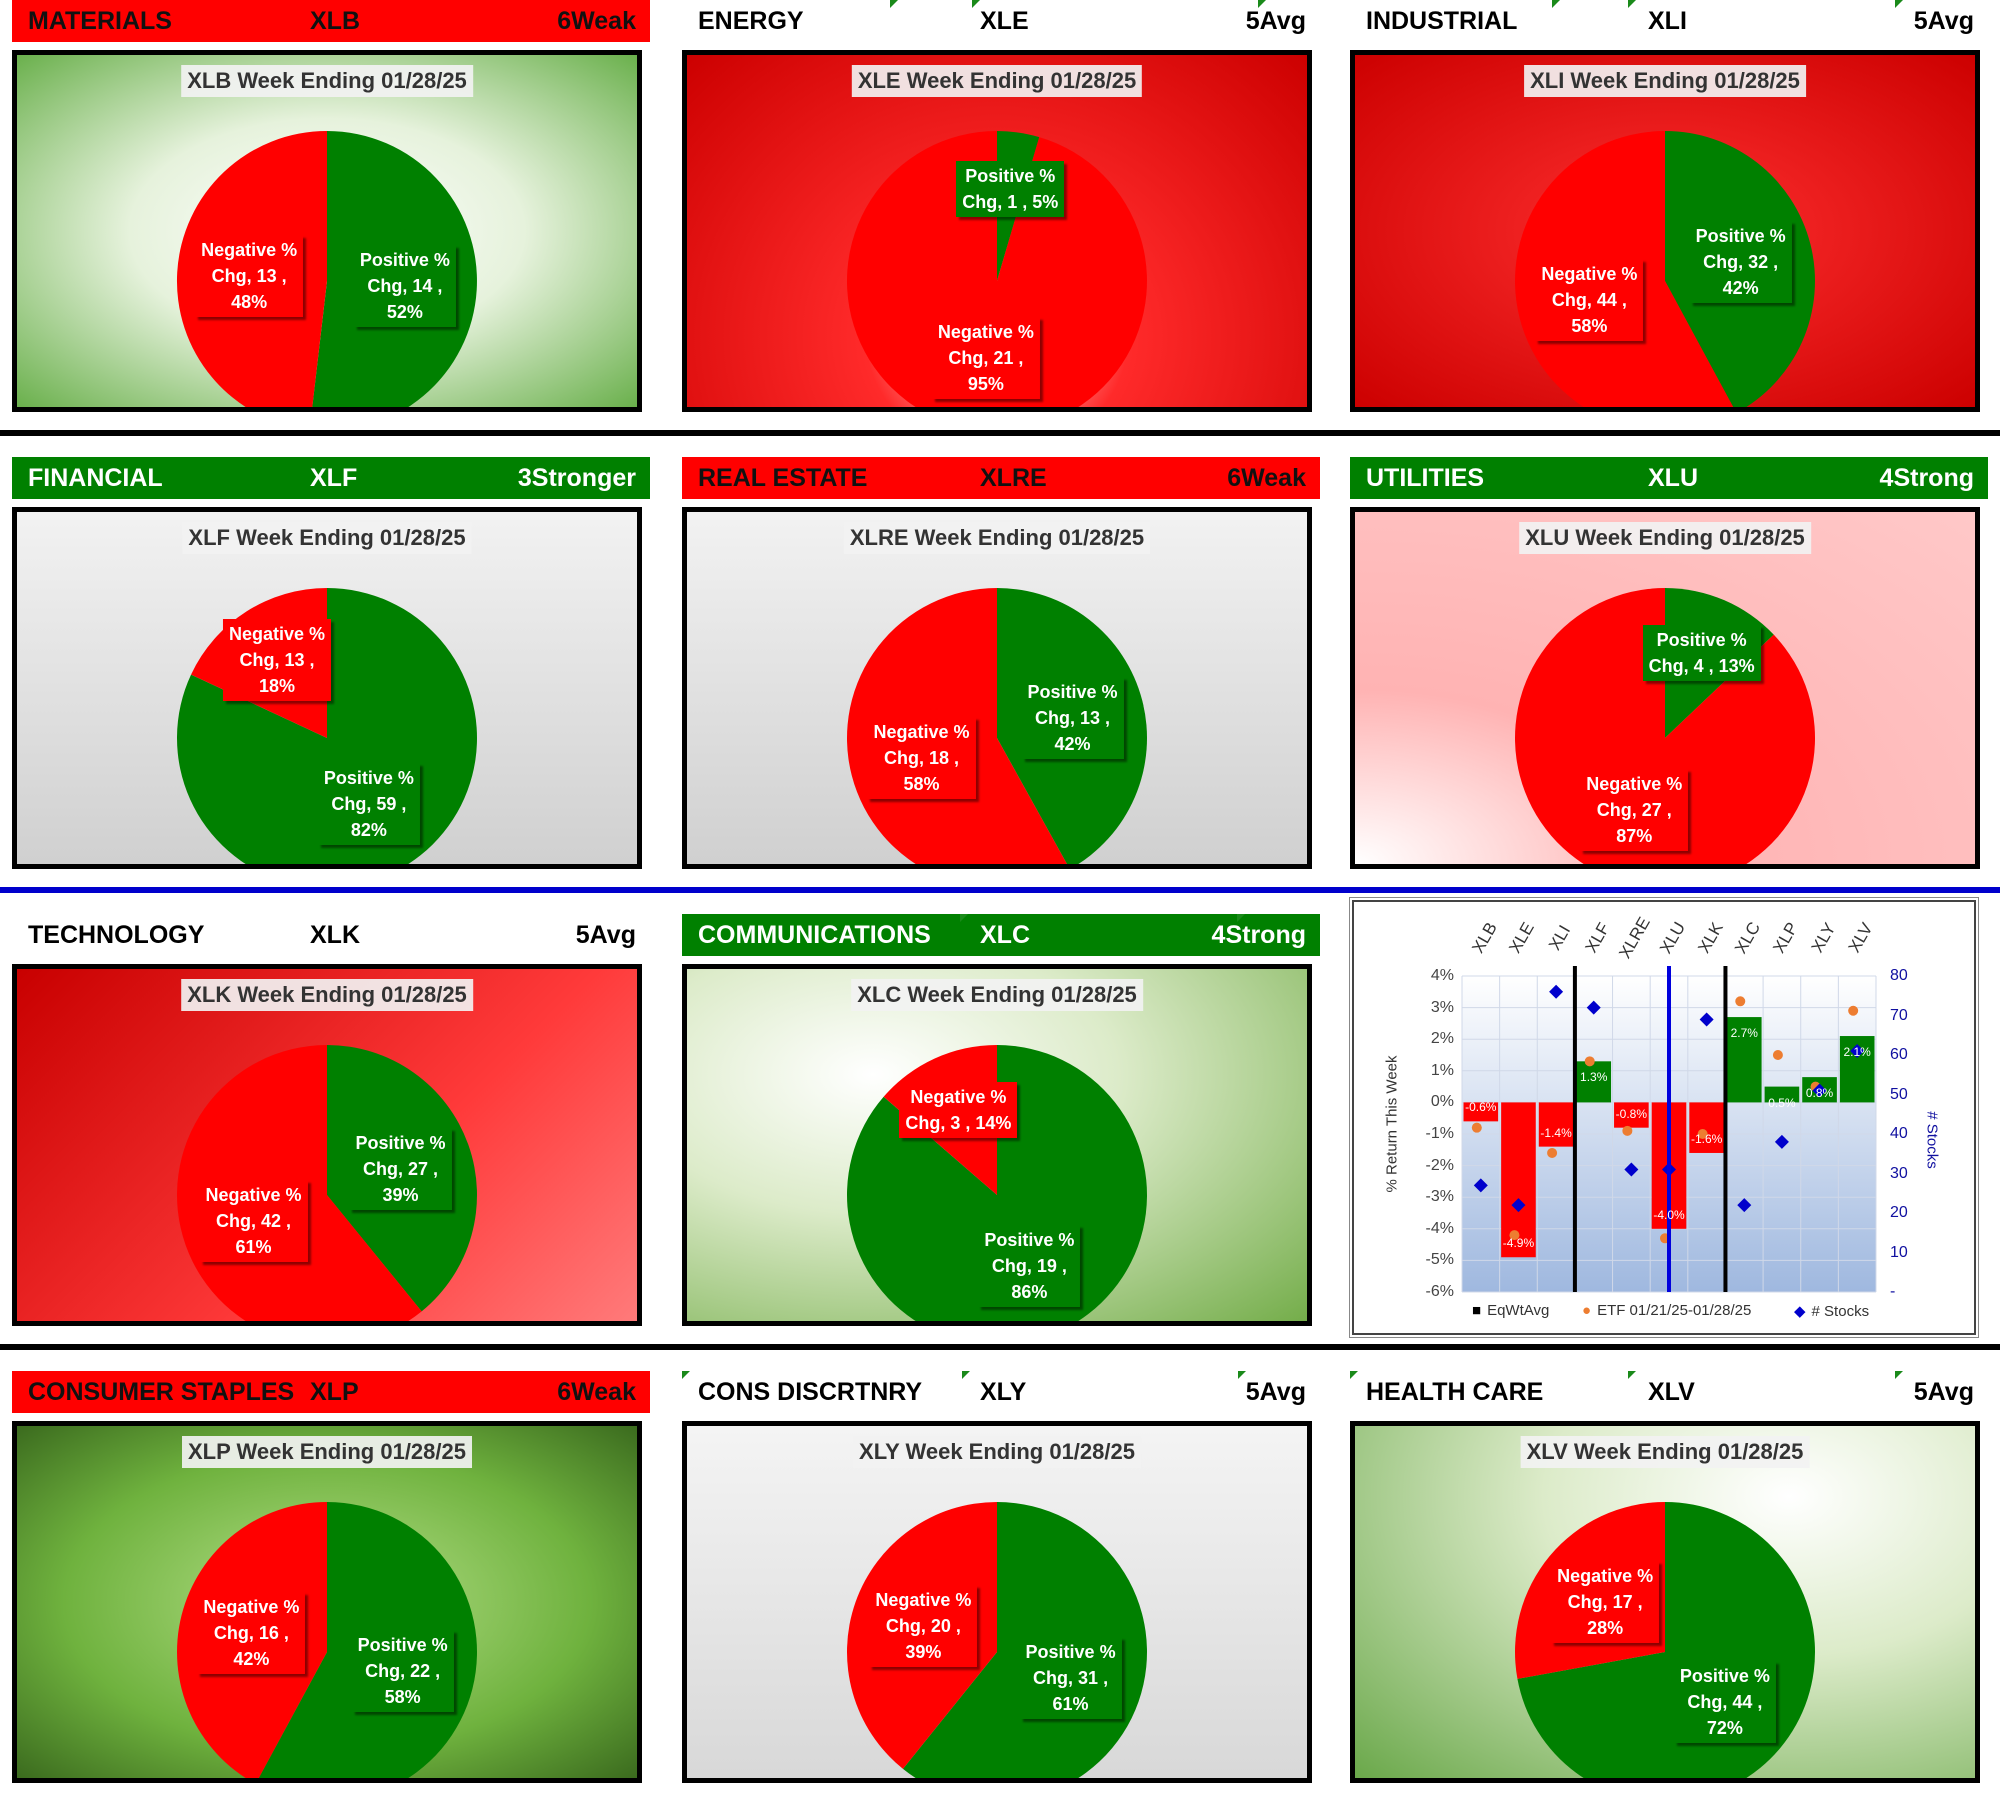 This screenshot has height=1802, width=2000. I want to click on etf-ticker: XLE, so click(1004, 21).